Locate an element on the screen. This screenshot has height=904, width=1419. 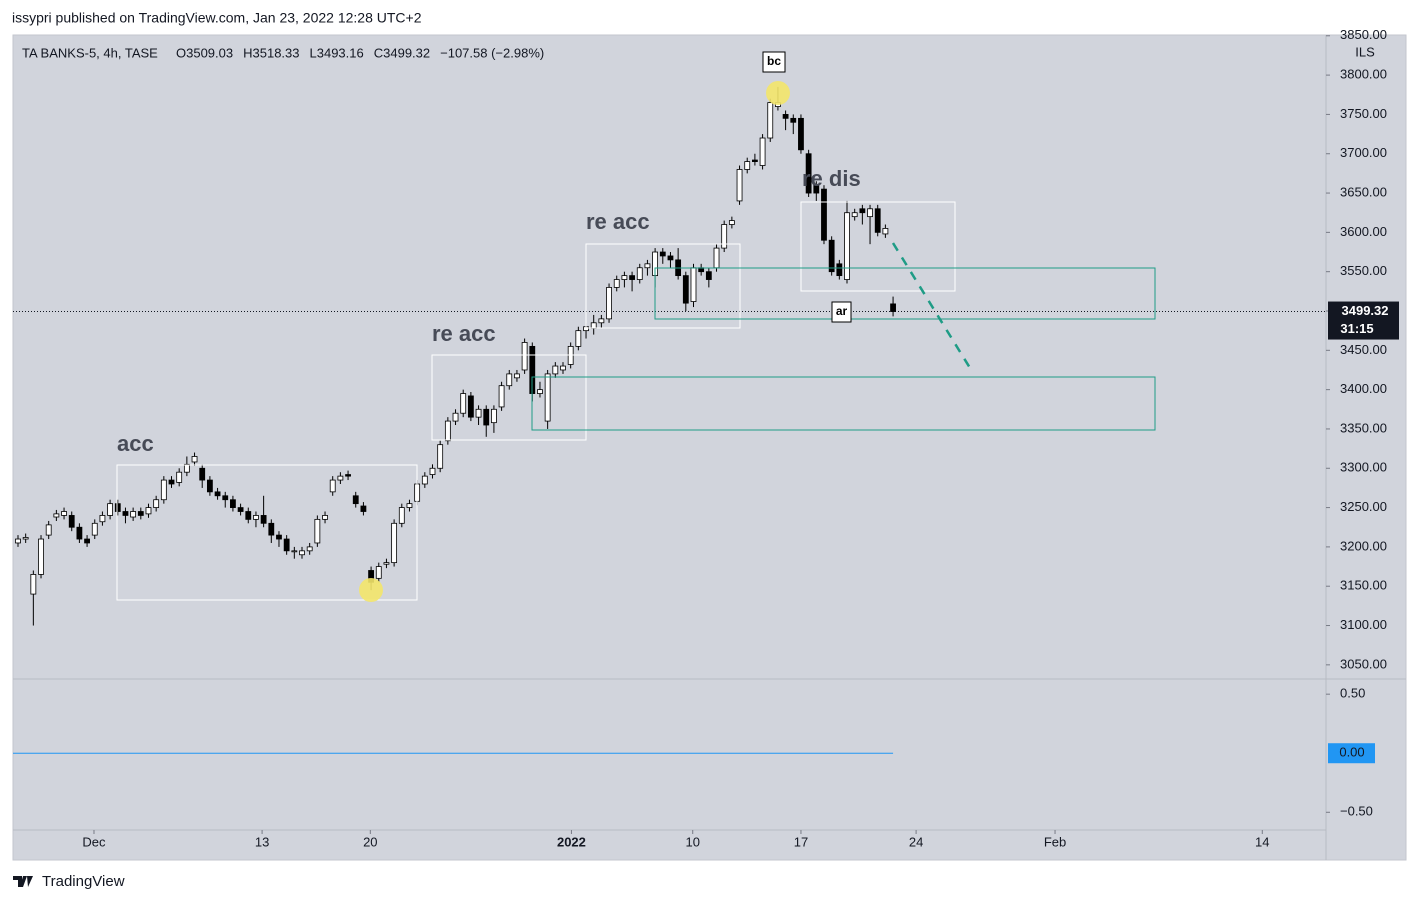
y-tick-label: 3450.00 is located at coordinates (1363, 349).